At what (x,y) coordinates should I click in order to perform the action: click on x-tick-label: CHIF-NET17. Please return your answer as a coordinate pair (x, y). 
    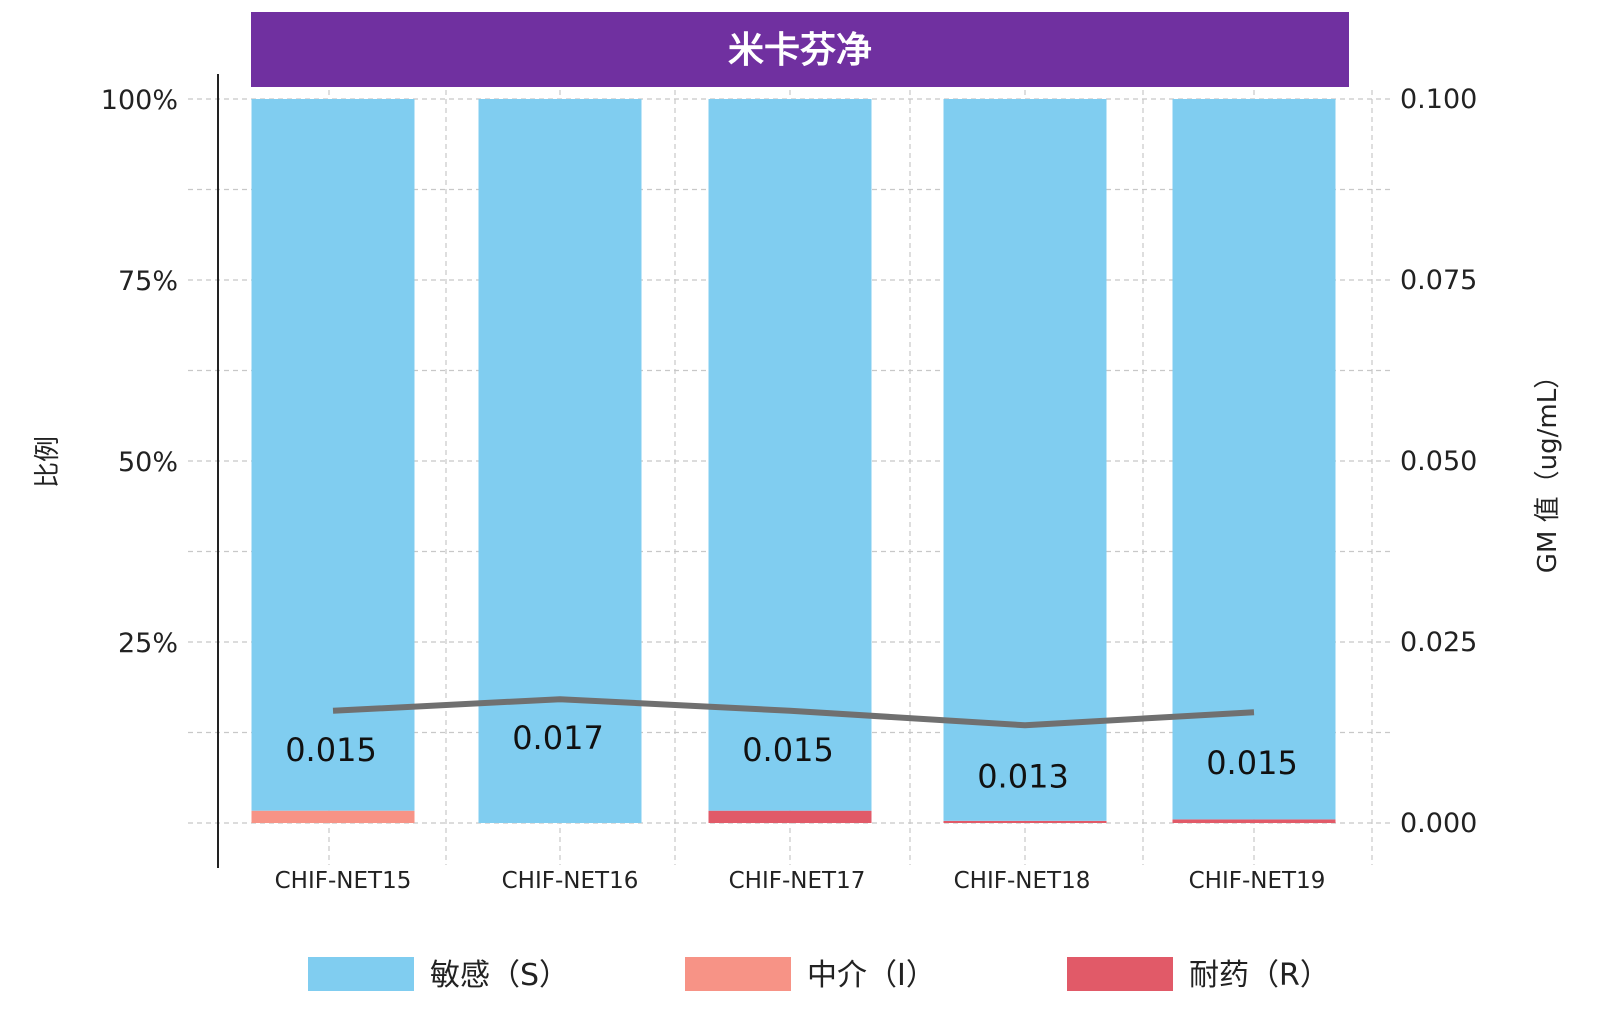
    Looking at the image, I should click on (797, 881).